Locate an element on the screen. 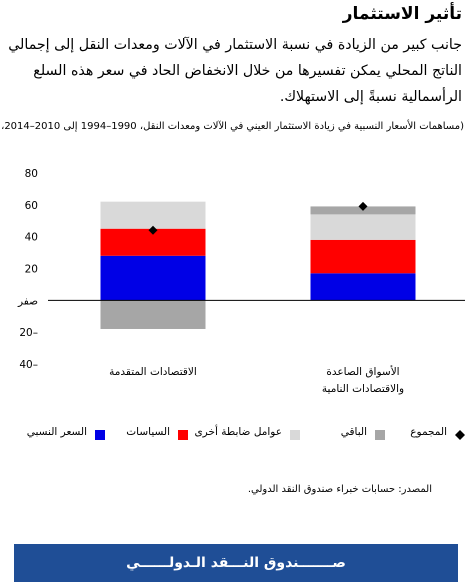 The width and height of the screenshot is (472, 585). y-tick-label: 80 is located at coordinates (31, 174).